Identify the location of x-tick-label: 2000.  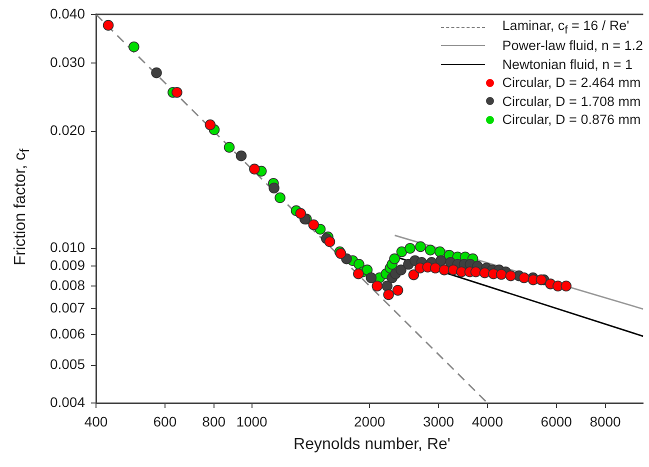
(370, 421).